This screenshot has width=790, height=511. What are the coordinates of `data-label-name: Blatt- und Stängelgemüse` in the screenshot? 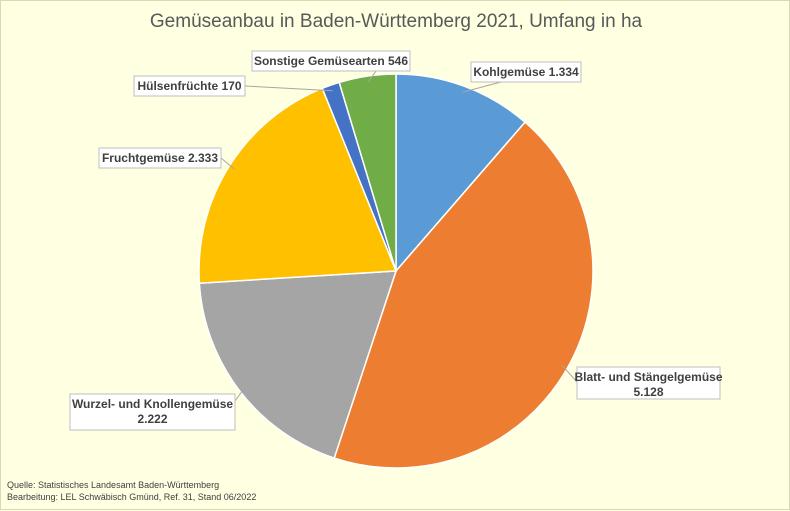 It's located at (648, 377).